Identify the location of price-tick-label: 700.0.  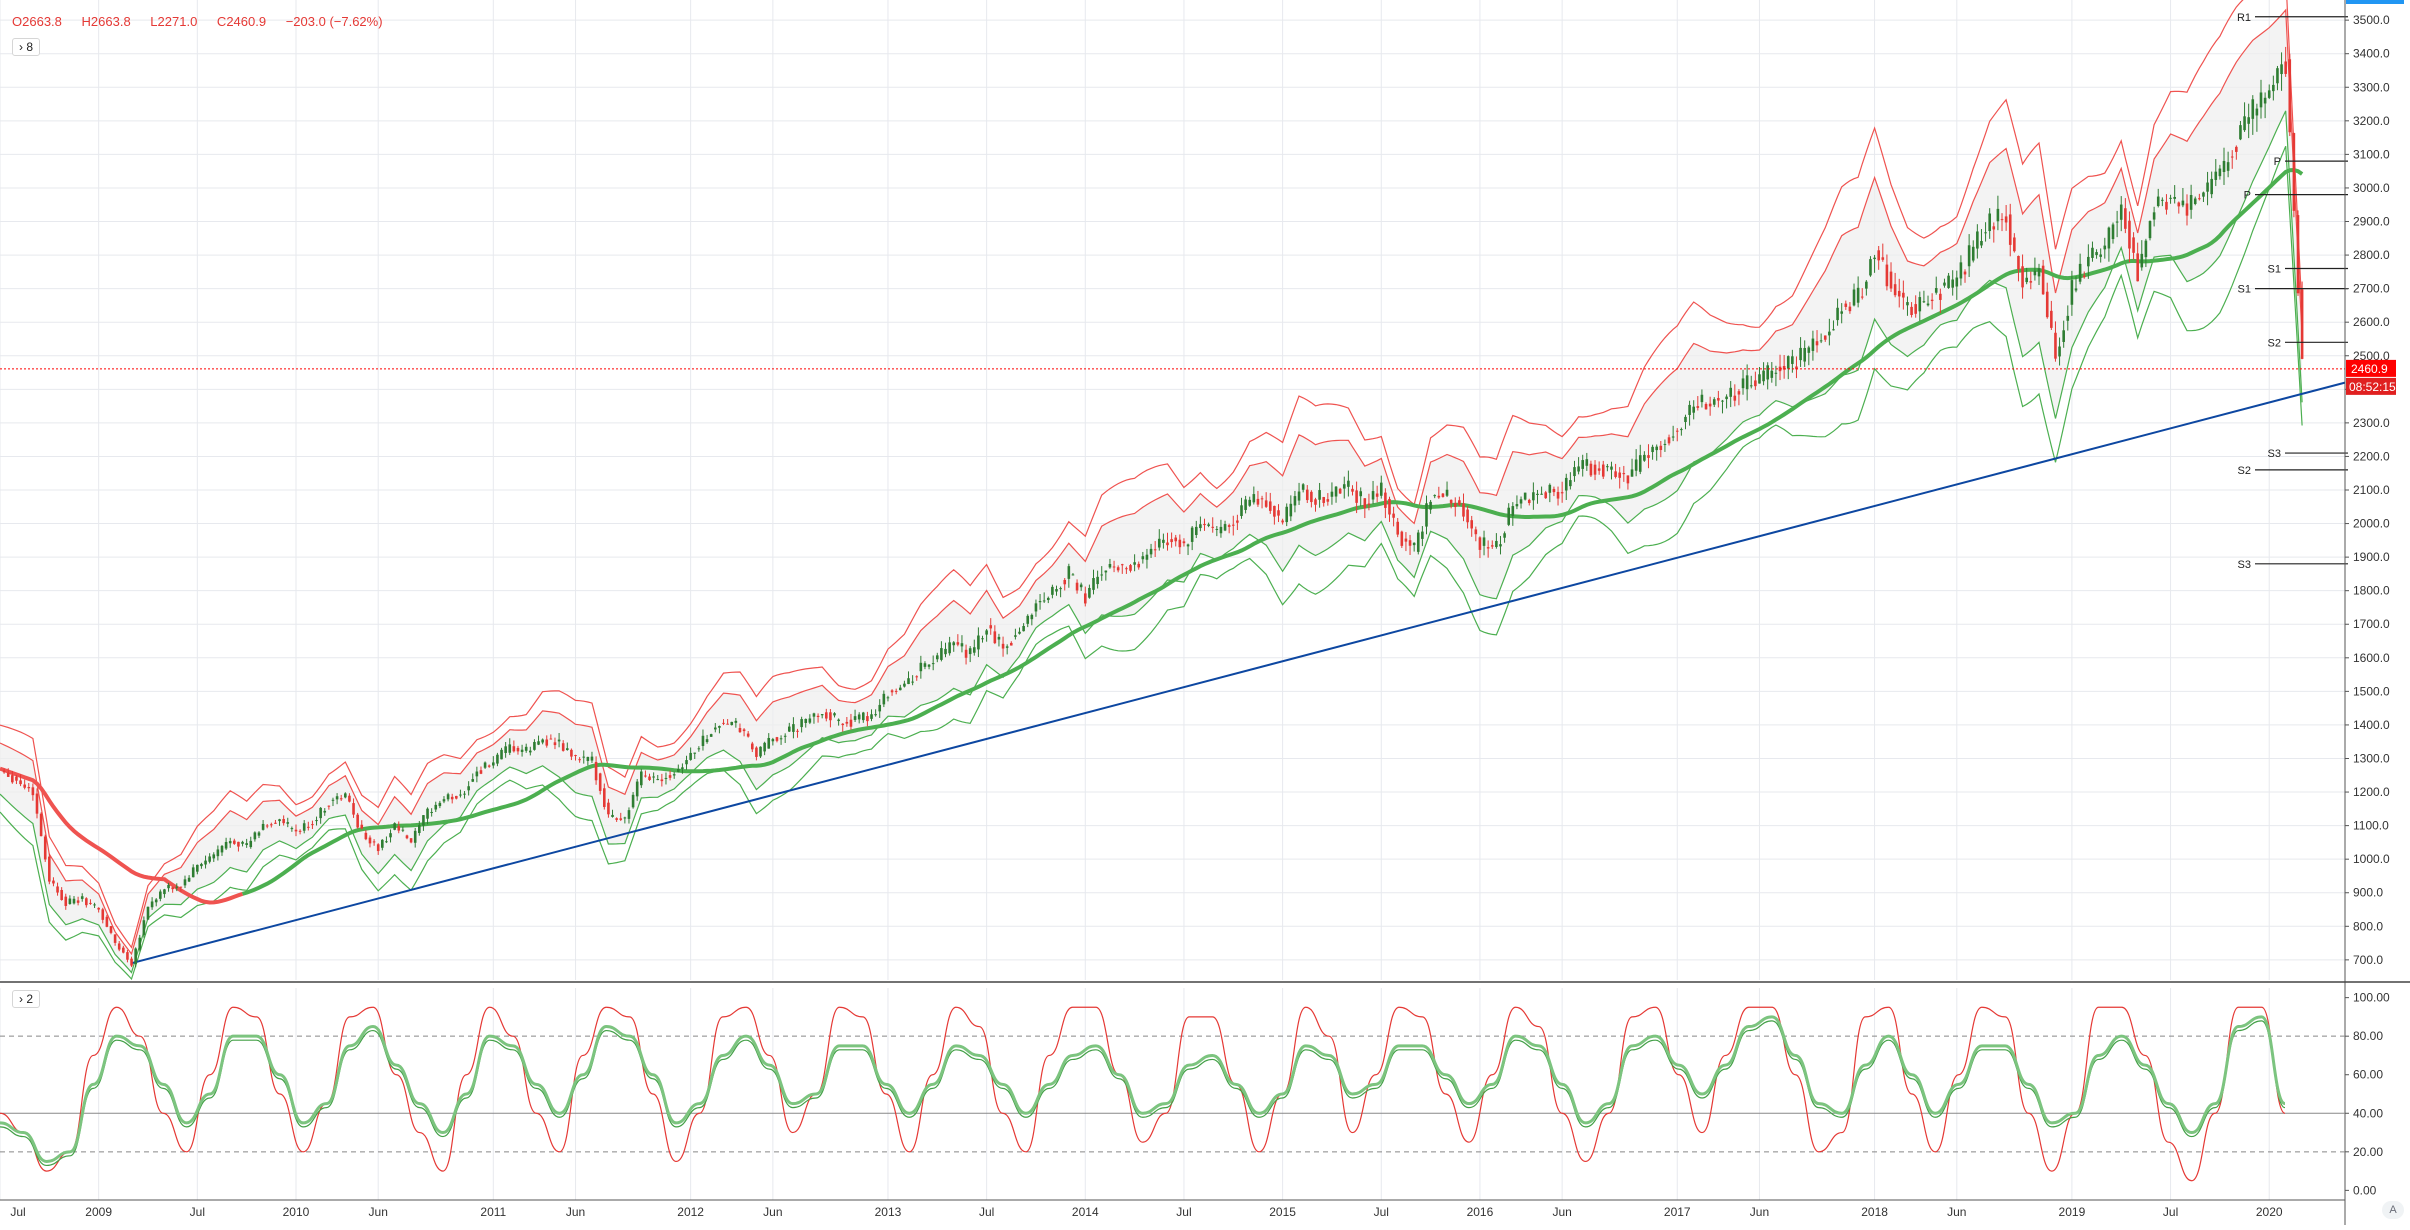
(2368, 960).